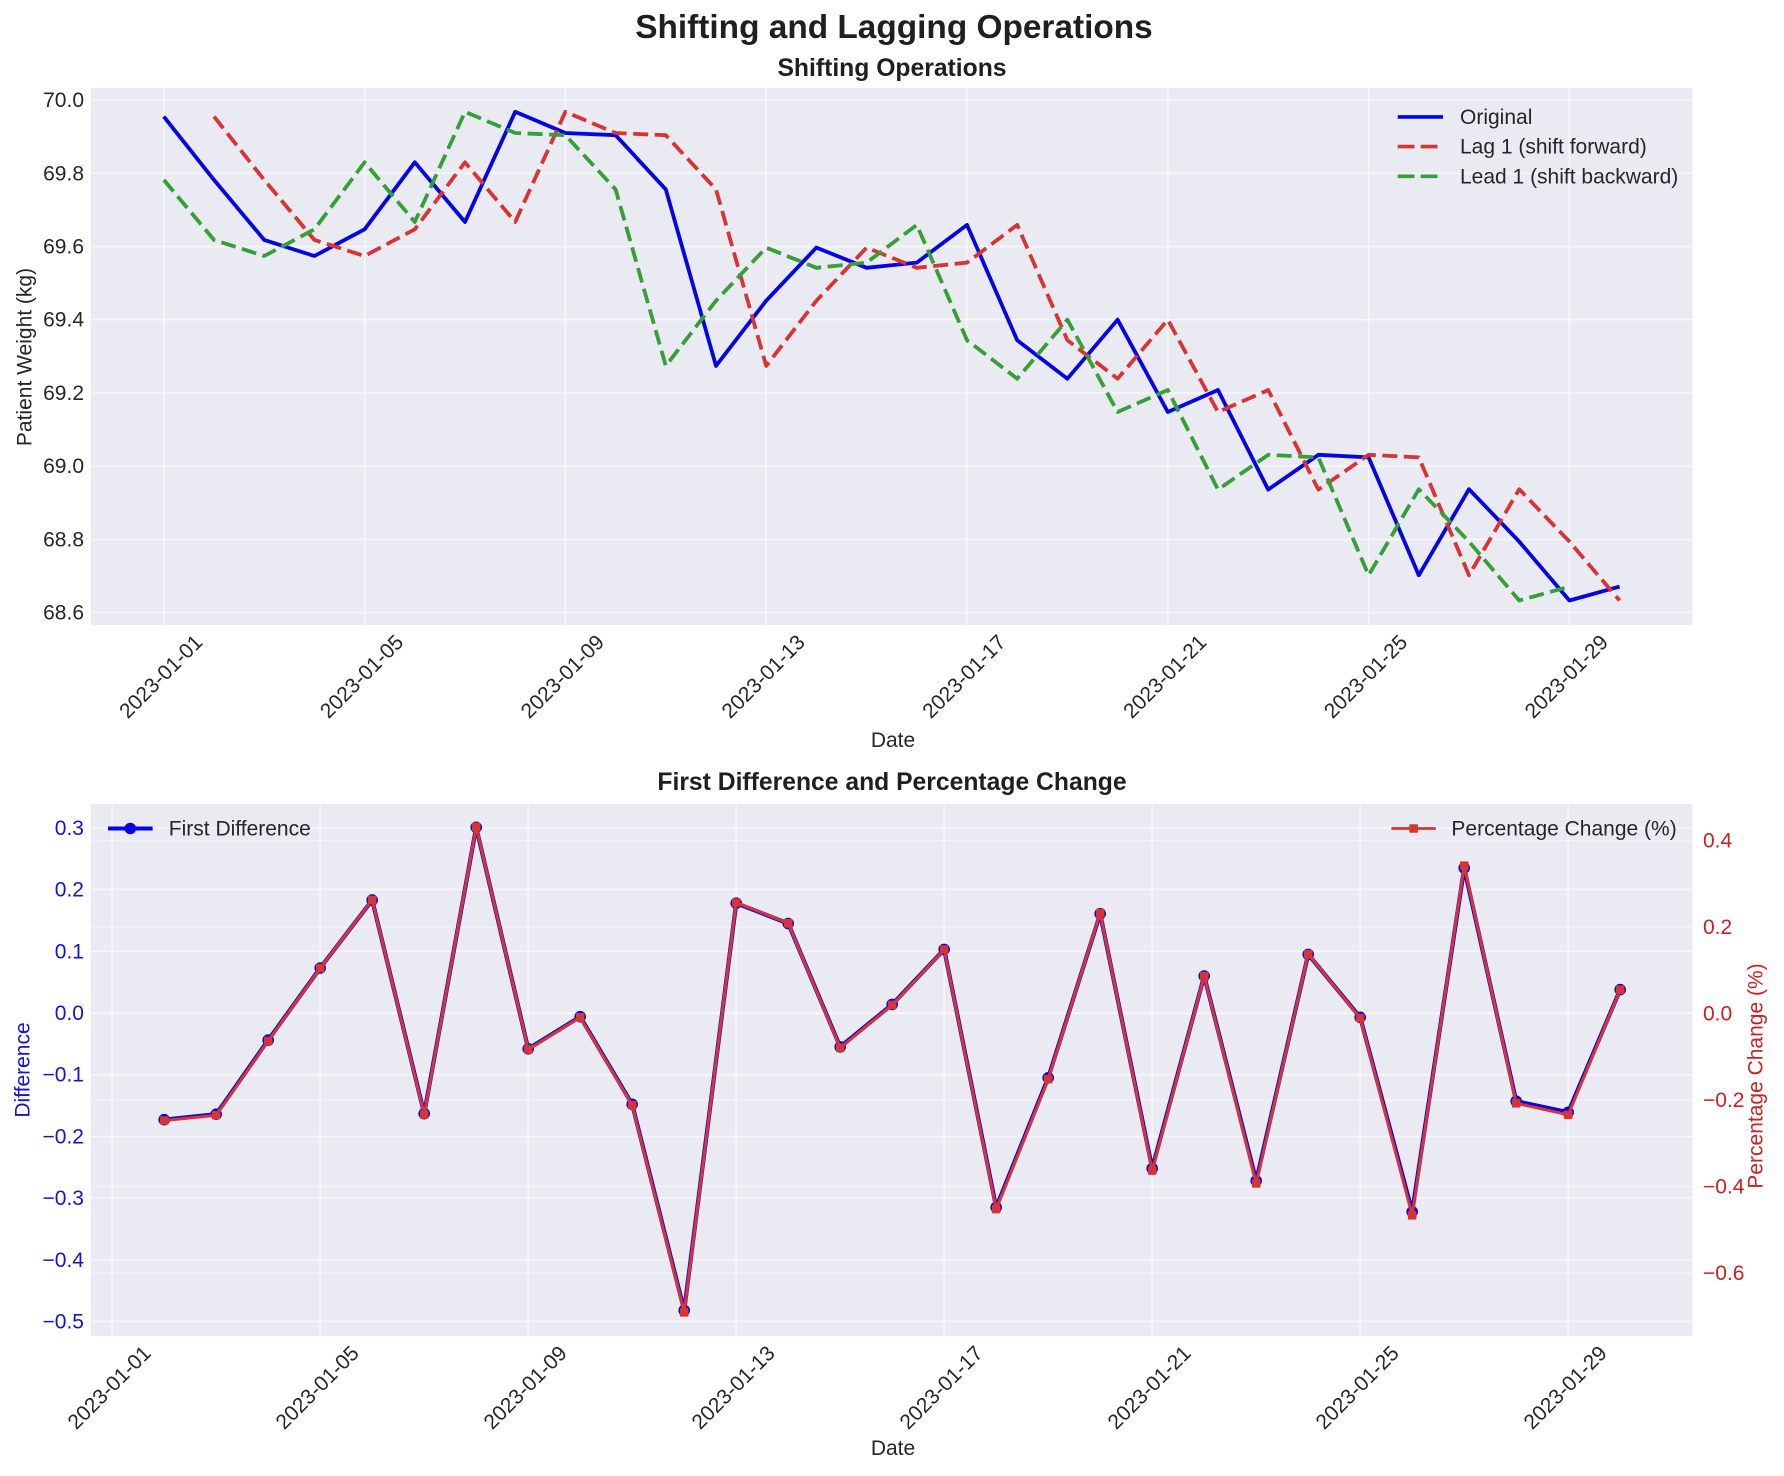 The width and height of the screenshot is (1784, 1476). Describe the element at coordinates (891, 782) in the screenshot. I see `svg-text:First Difference and Percentag: First Difference and Percentage Change` at that location.